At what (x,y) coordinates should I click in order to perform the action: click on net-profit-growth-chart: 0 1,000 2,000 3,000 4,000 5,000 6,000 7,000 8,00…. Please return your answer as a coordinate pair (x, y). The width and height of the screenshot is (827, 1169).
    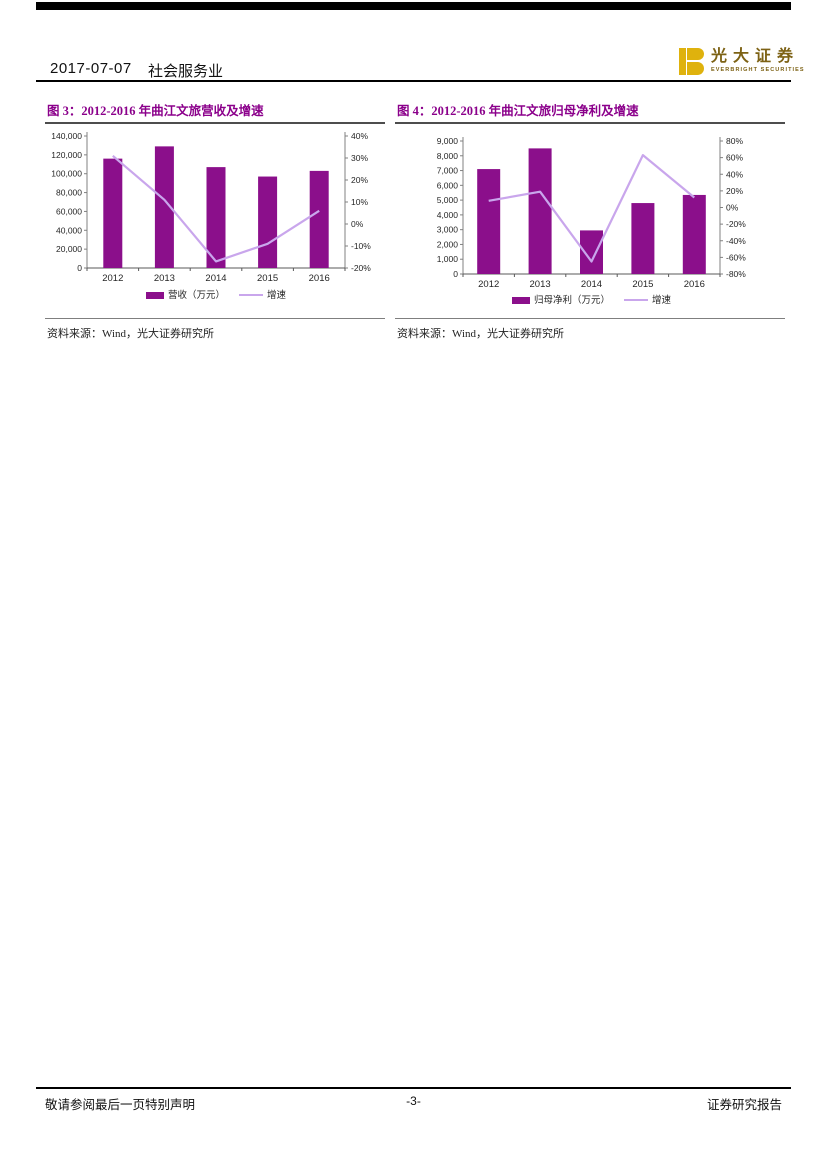
    Looking at the image, I should click on (592, 221).